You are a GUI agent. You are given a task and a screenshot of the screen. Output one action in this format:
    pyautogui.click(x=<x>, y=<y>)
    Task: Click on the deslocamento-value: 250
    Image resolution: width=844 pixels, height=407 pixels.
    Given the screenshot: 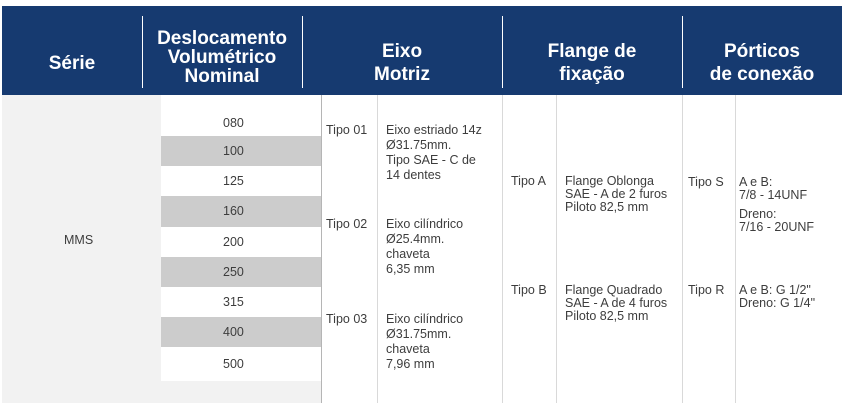 What is the action you would take?
    pyautogui.click(x=233, y=271)
    